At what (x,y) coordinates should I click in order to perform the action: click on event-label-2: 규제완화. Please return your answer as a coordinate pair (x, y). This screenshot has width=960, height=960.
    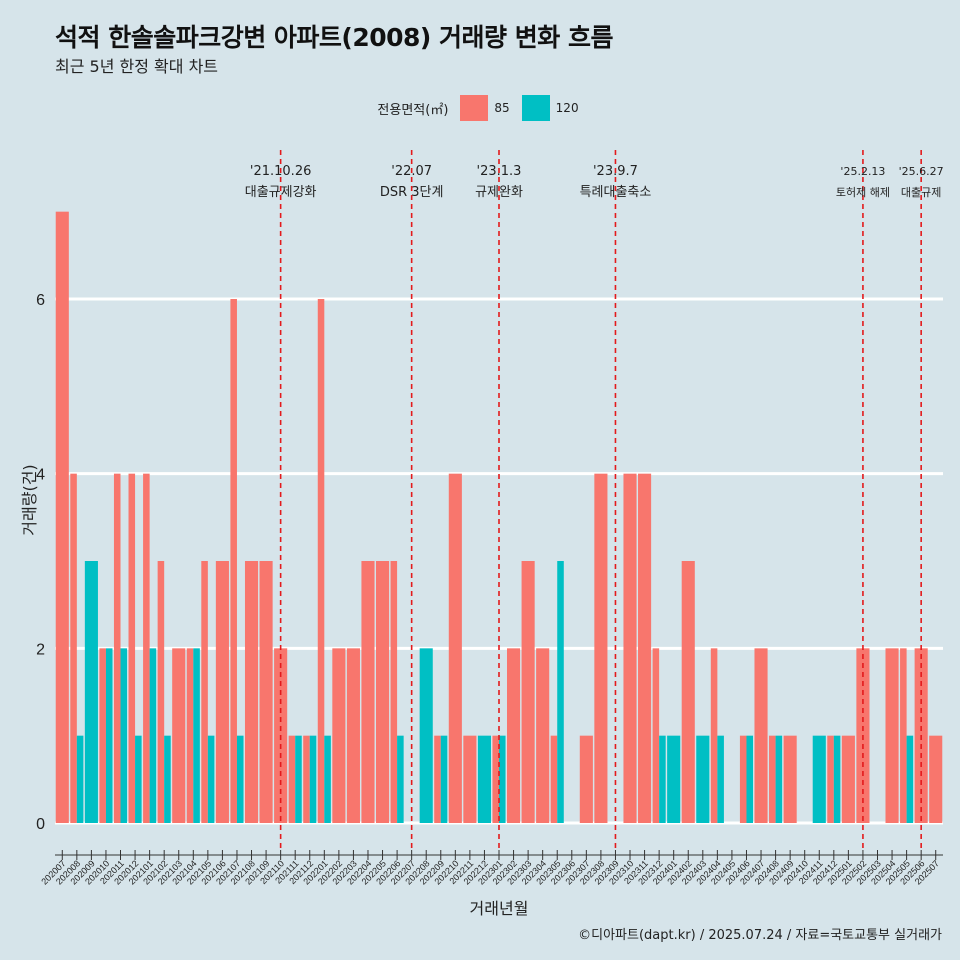
    Looking at the image, I should click on (499, 192).